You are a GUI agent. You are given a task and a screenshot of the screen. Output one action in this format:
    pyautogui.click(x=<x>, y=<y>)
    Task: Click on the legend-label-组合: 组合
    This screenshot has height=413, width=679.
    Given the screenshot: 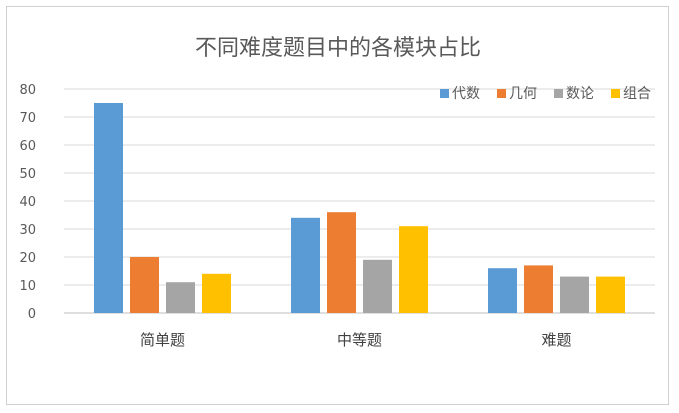 What is the action you would take?
    pyautogui.click(x=637, y=94)
    